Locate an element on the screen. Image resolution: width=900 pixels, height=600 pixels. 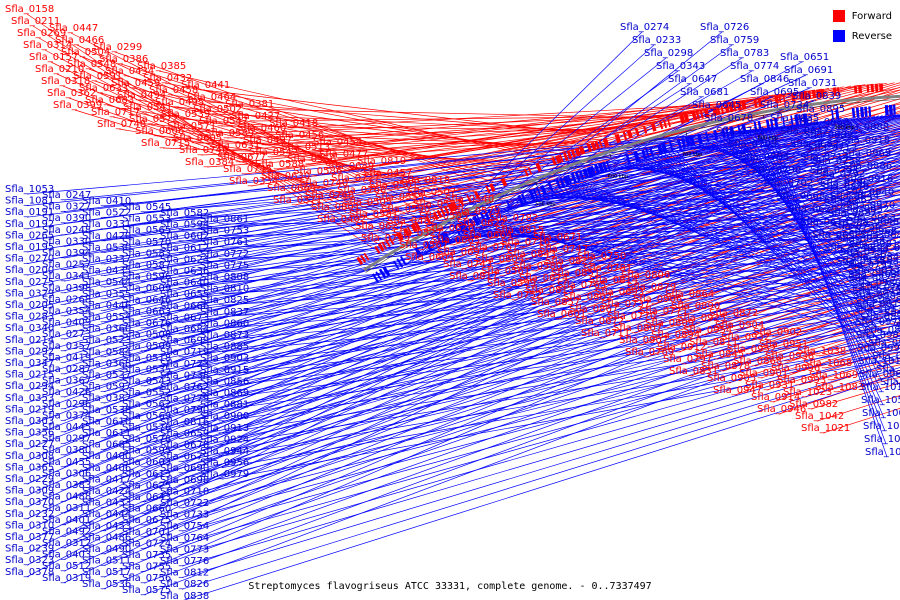
reverse-gene-label: Sfla_0833 is located at coordinates (888, 369).